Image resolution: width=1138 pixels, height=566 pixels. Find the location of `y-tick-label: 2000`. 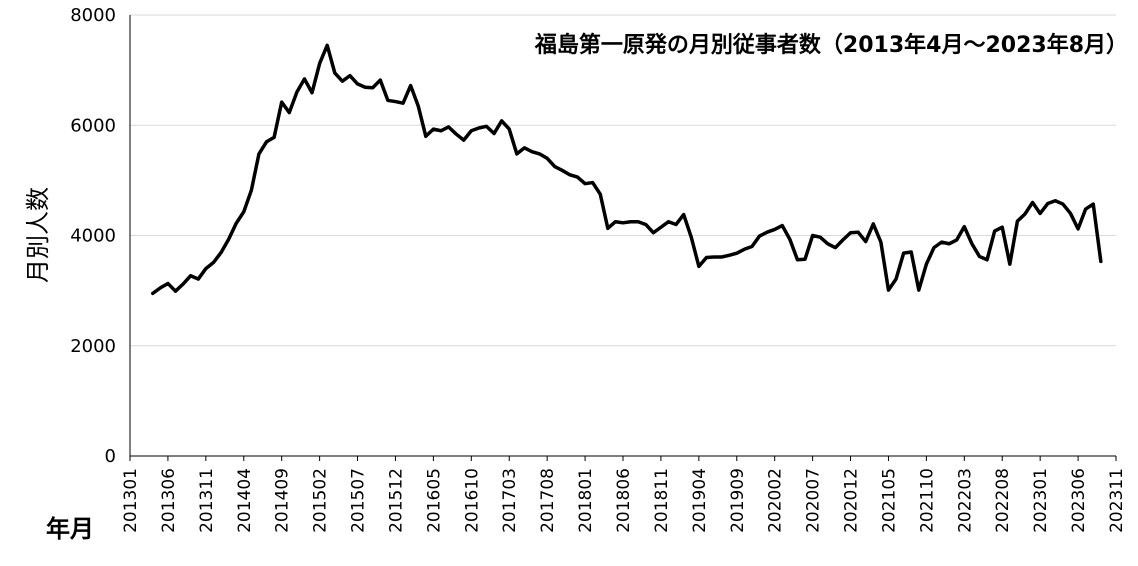

y-tick-label: 2000 is located at coordinates (93, 346).